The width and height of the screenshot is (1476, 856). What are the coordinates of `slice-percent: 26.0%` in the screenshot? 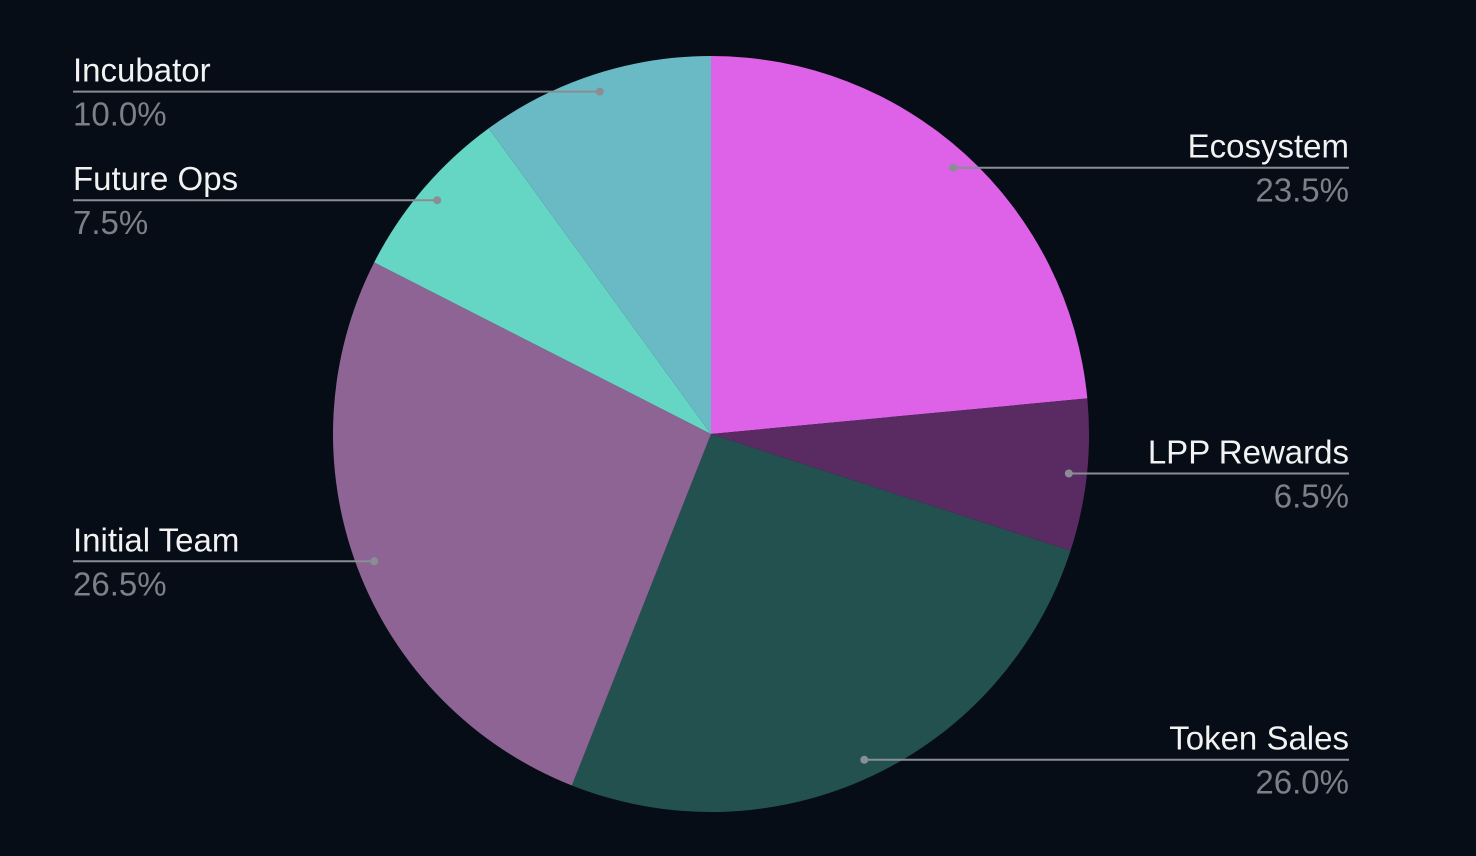 It's located at (1302, 782).